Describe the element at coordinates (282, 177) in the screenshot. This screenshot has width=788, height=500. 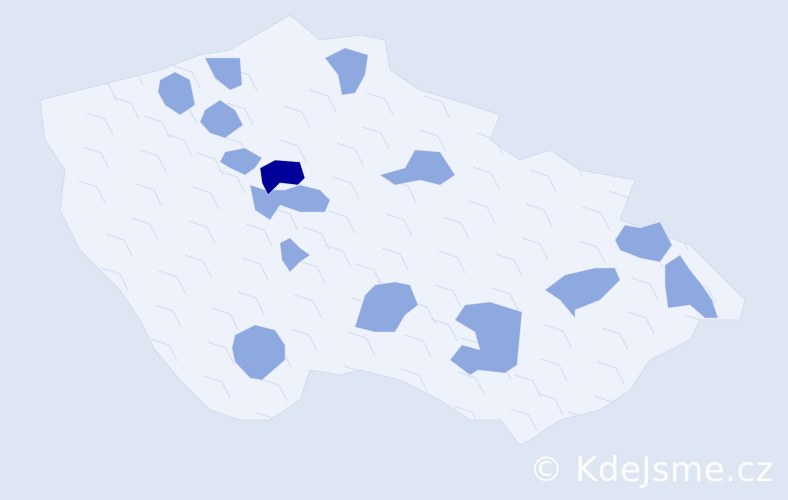
I see `district-high` at that location.